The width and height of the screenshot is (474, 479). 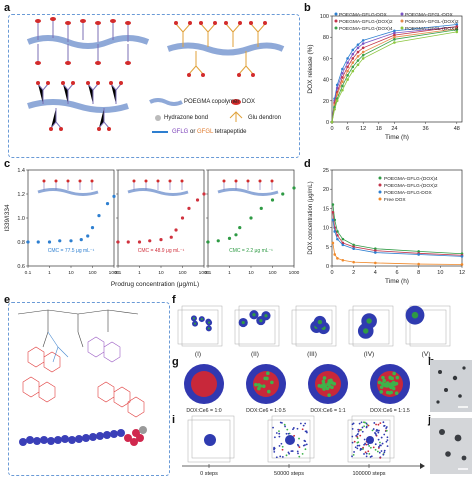 What do you see at coordinates (71, 251) in the screenshot?
I see `chart-c1-cmc: CMC = 77.5 μg mL⁻¹` at bounding box center [71, 251].